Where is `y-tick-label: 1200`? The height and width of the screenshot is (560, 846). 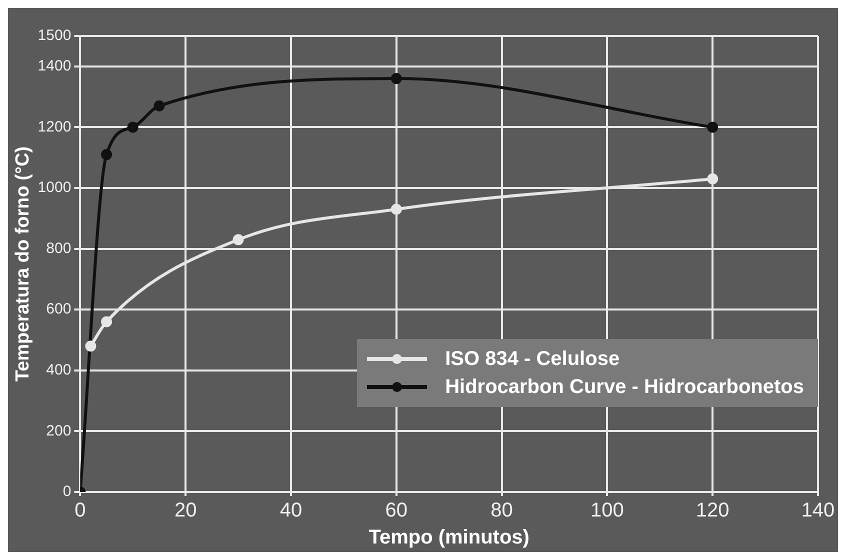 y-tick-label: 1200 is located at coordinates (55, 127).